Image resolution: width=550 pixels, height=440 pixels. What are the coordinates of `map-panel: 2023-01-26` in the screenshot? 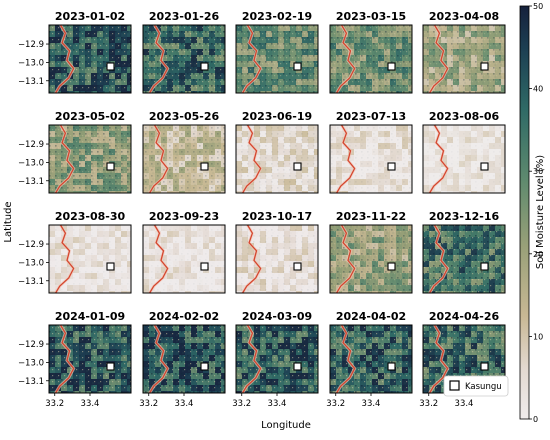 It's located at (184, 52).